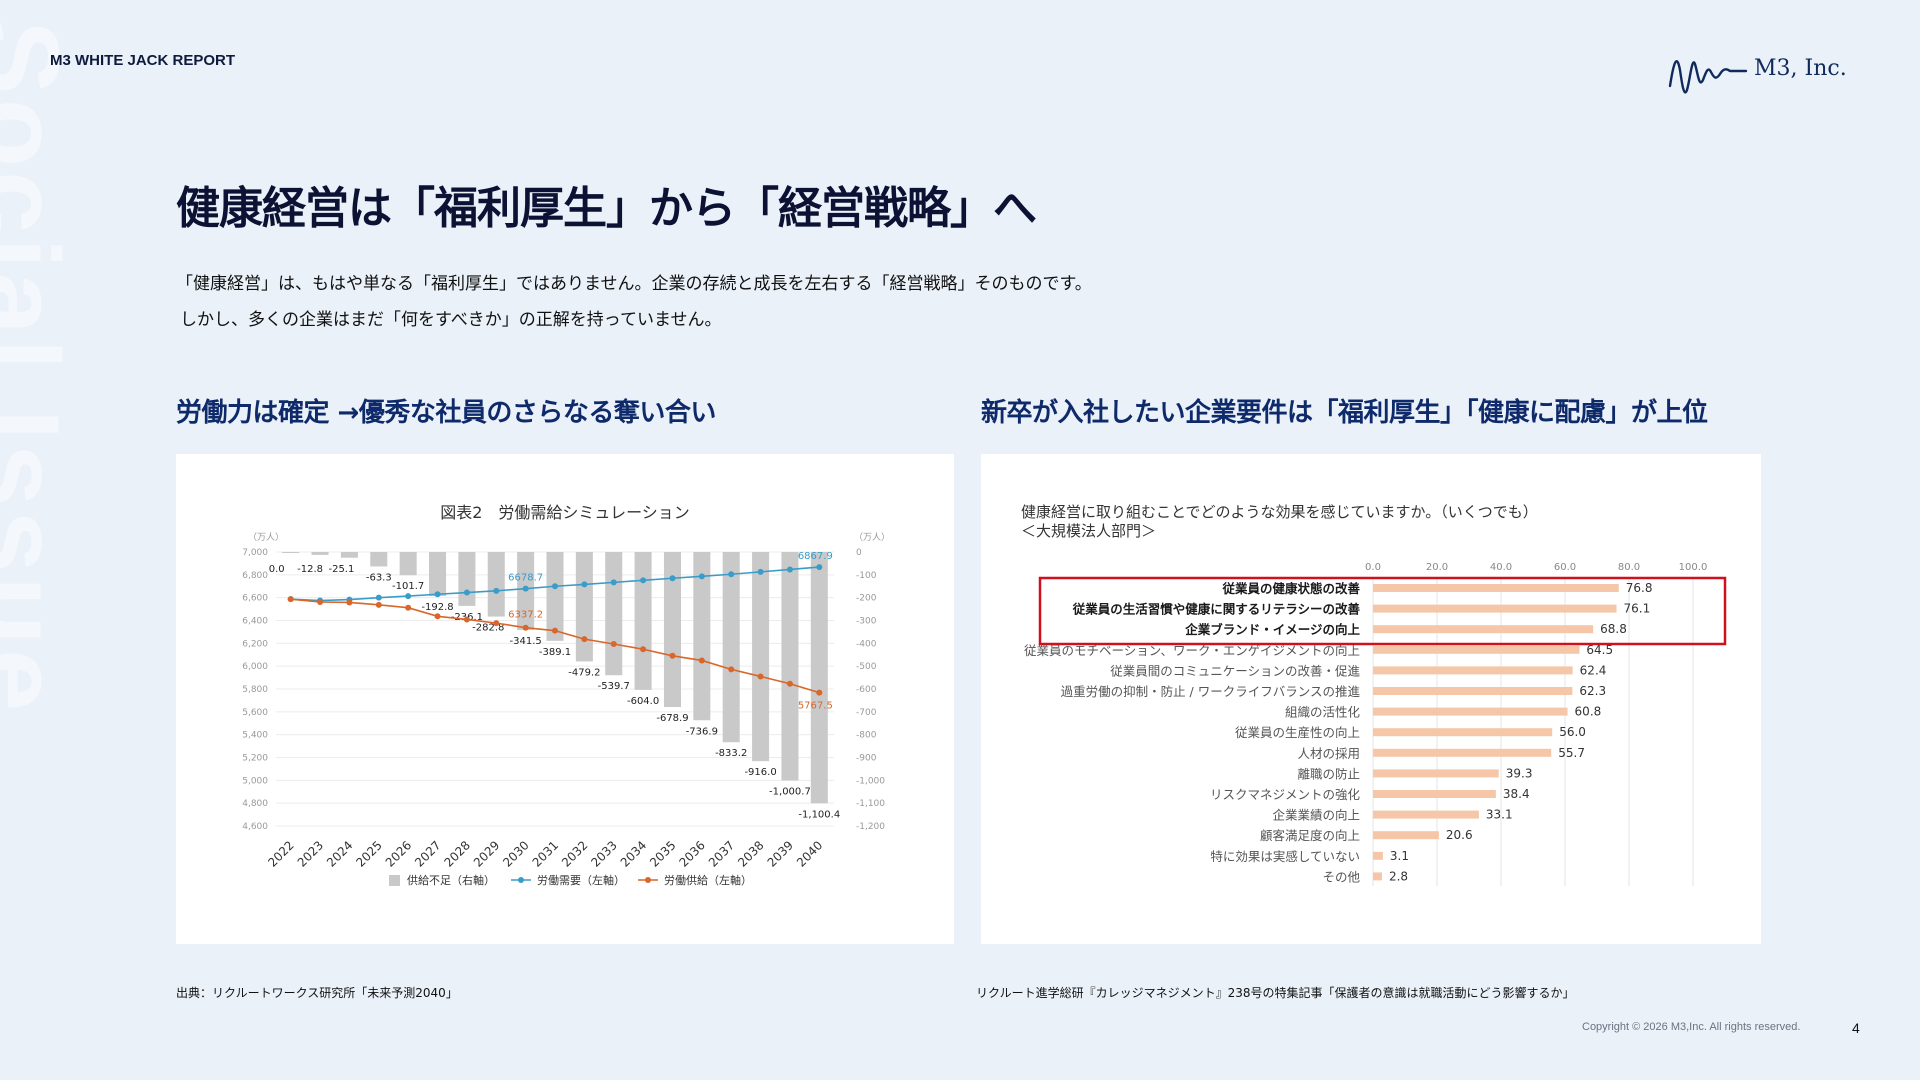 This screenshot has width=1920, height=1080. I want to click on left-tick-label: 5,200, so click(255, 759).